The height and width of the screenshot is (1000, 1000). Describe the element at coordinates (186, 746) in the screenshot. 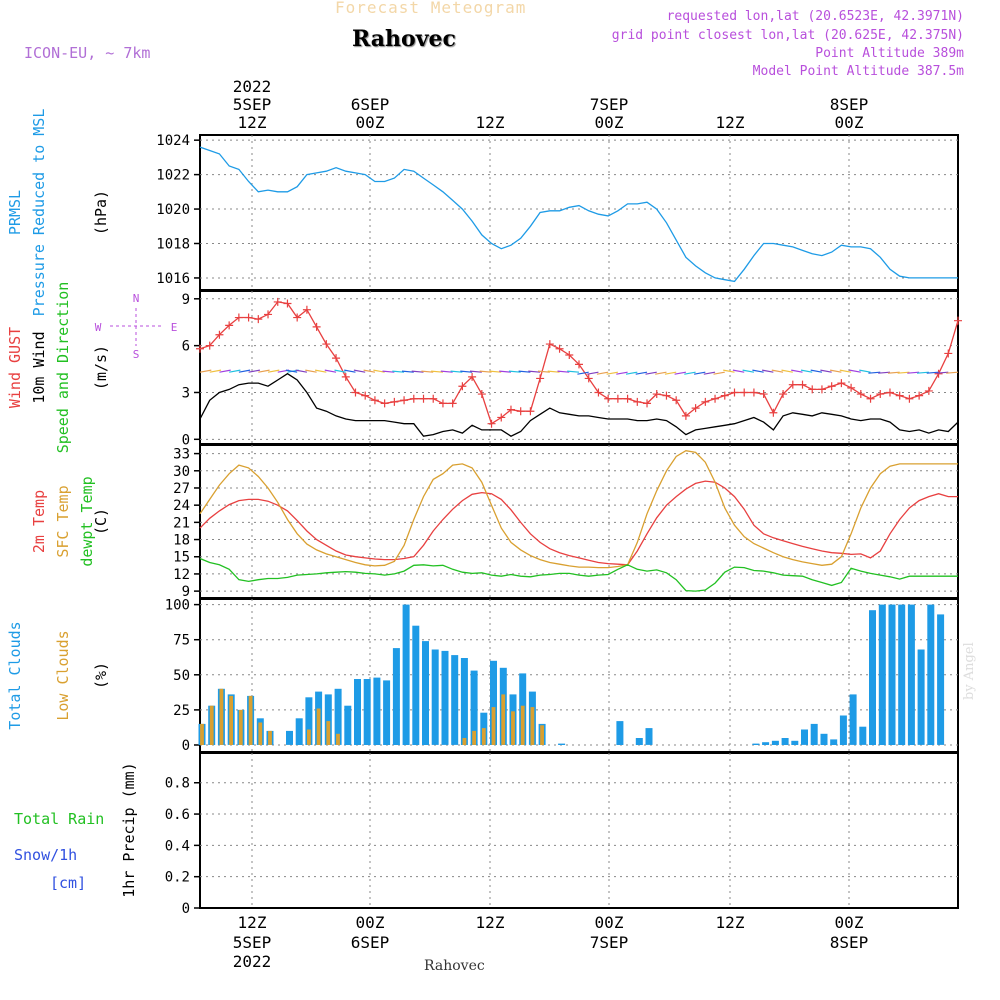

I see `ytick-label-3-0: 0` at that location.